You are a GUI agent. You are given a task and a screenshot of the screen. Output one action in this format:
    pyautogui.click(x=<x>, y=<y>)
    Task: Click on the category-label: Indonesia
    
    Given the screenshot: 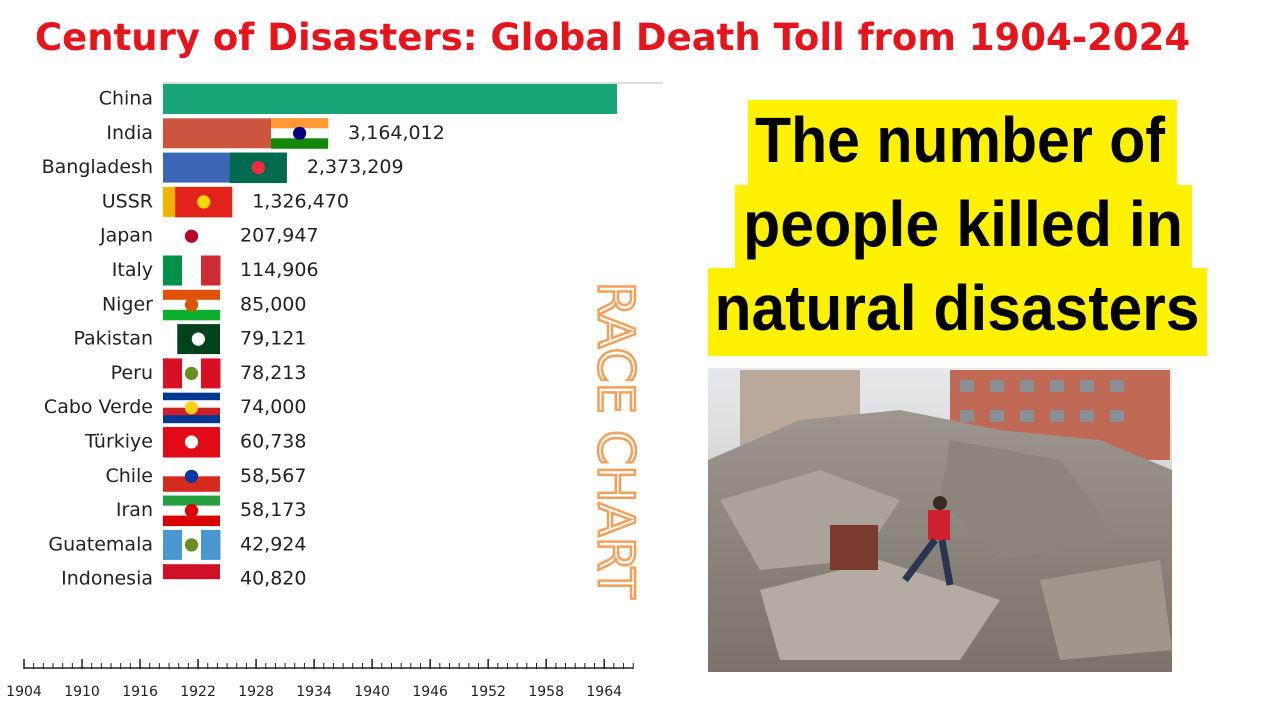 What is the action you would take?
    pyautogui.click(x=107, y=579)
    